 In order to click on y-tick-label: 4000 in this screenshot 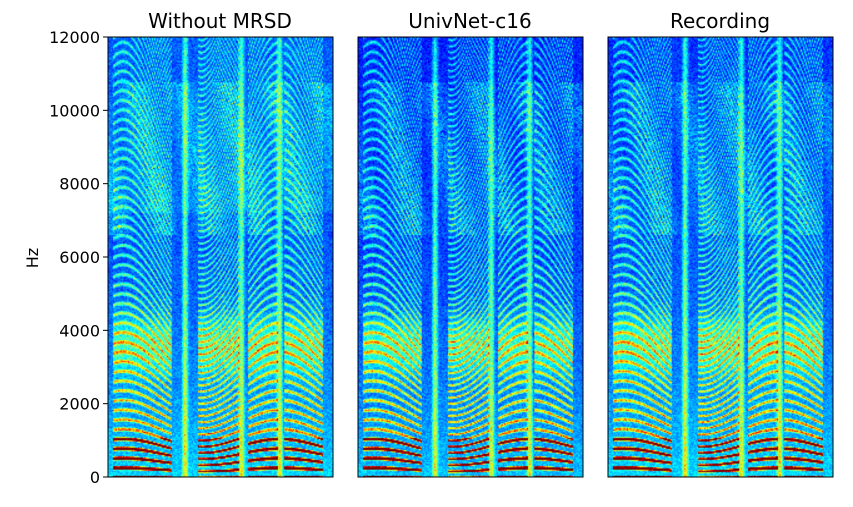, I will do `click(79, 330)`.